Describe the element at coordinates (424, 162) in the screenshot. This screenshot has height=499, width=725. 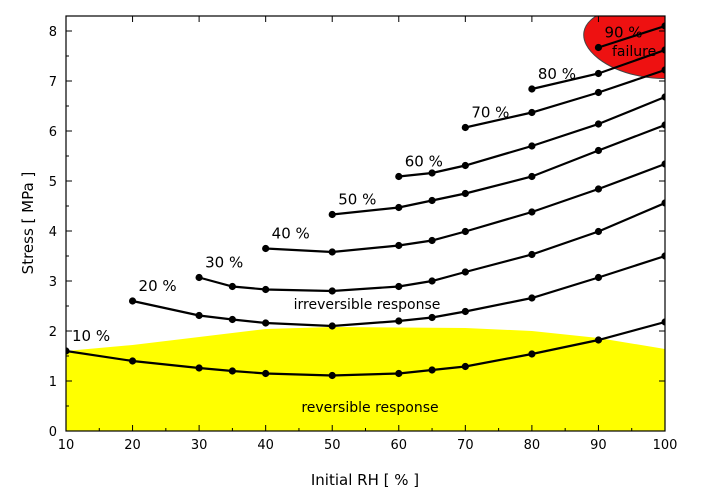
I see `series-label: 60 %` at that location.